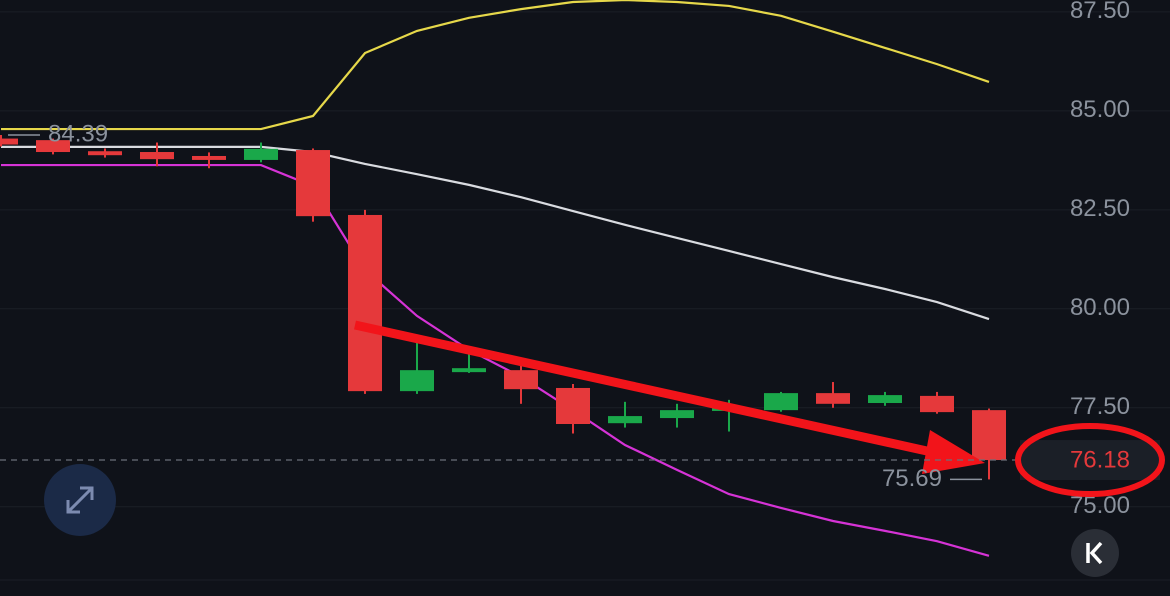  I want to click on highlight-circle, so click(1090, 460).